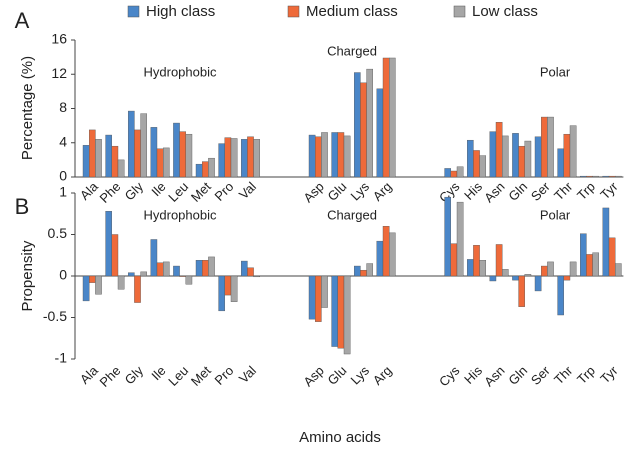 Image resolution: width=636 pixels, height=449 pixels. I want to click on legend-swatch, so click(459, 11).